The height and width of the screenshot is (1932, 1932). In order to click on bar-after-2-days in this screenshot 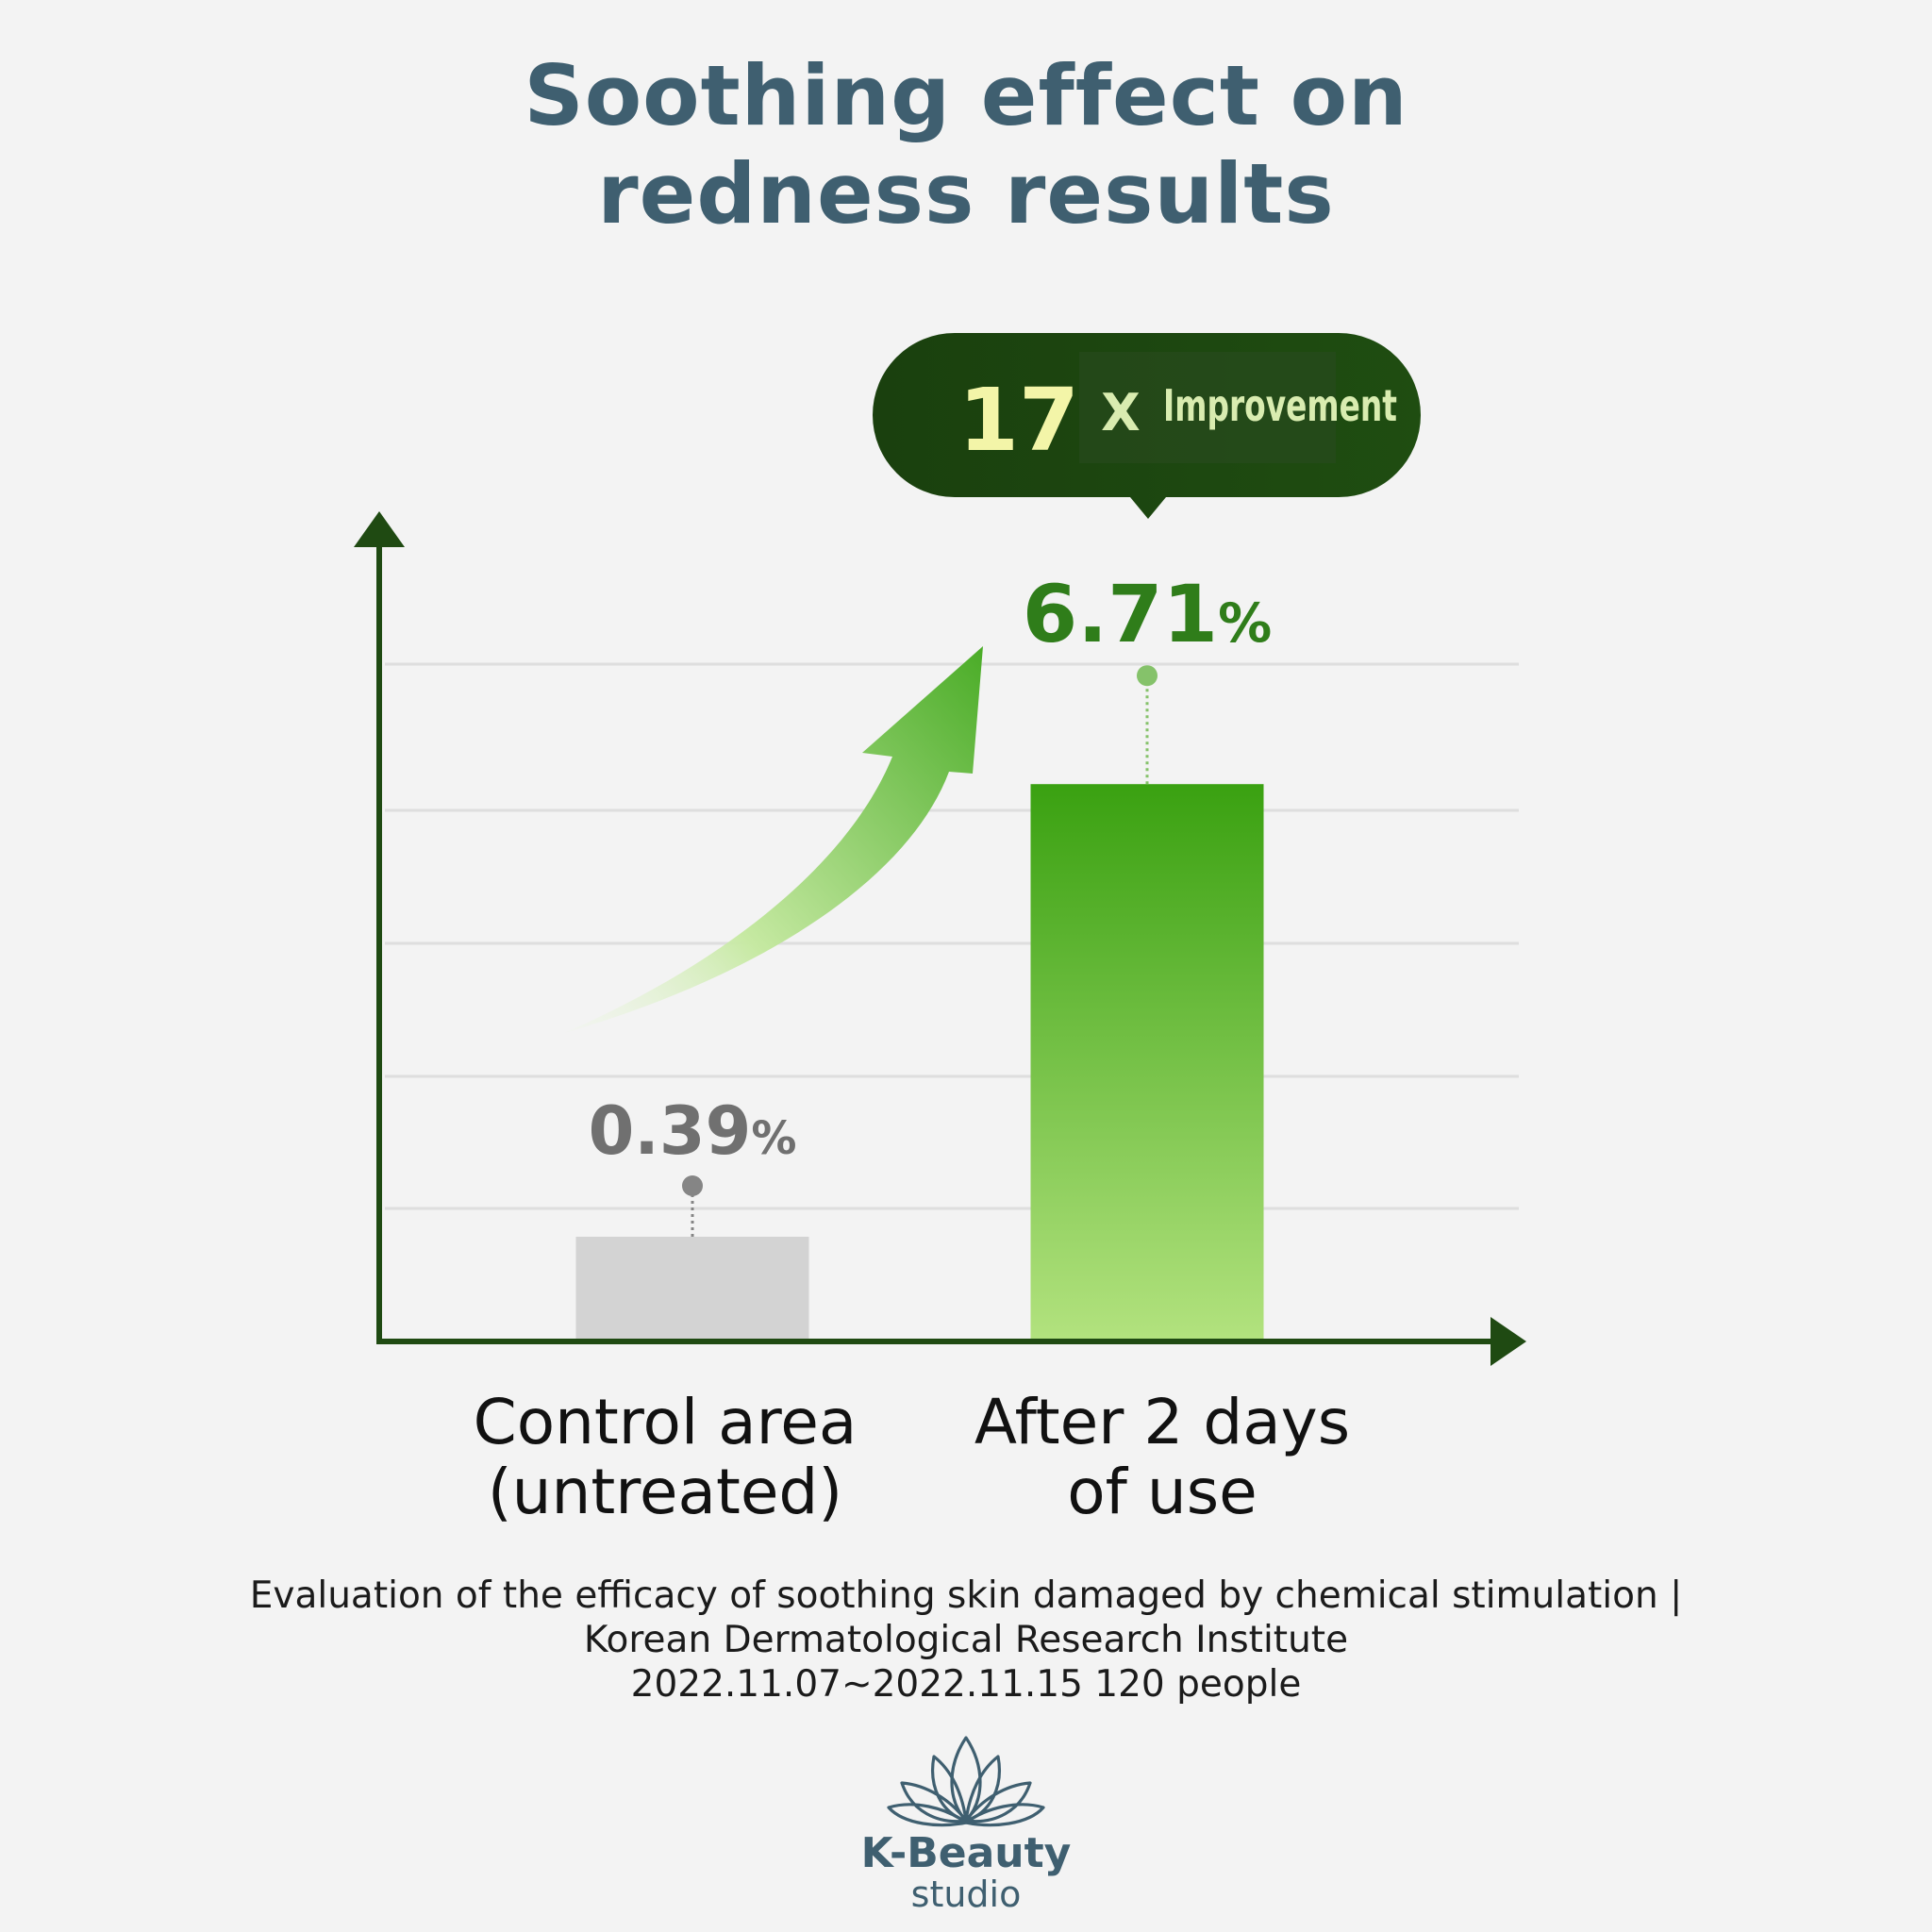, I will do `click(1147, 1062)`.